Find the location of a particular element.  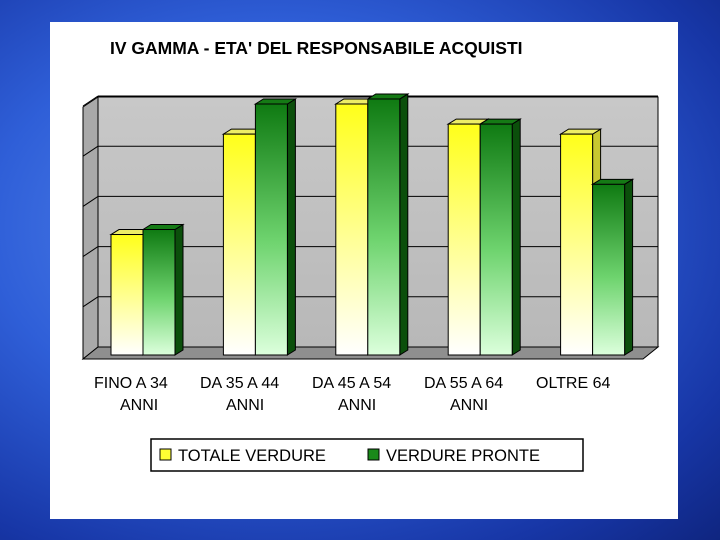

legend-swatch-yellow is located at coordinates (165, 454).